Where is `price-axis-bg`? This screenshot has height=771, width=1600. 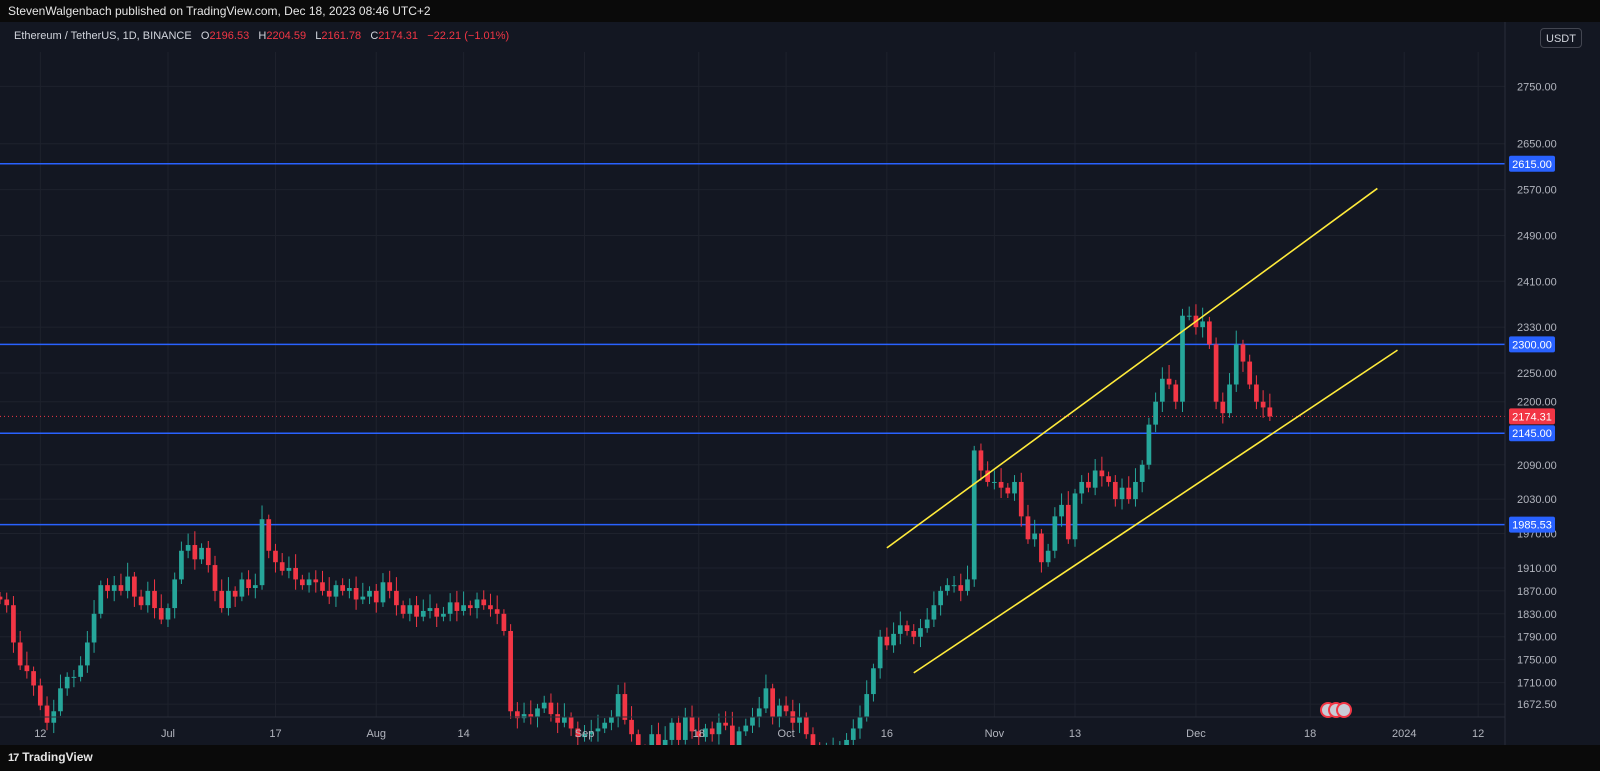 price-axis-bg is located at coordinates (1552, 383).